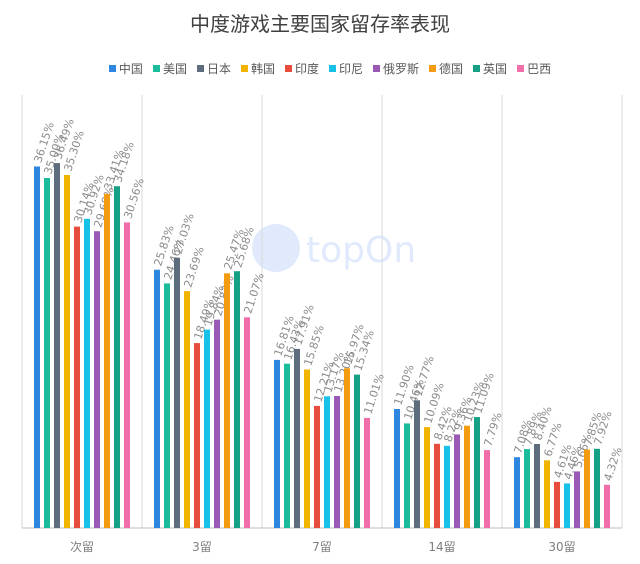 The image size is (640, 564). What do you see at coordinates (561, 547) in the screenshot?
I see `x-tick-label: 30留` at bounding box center [561, 547].